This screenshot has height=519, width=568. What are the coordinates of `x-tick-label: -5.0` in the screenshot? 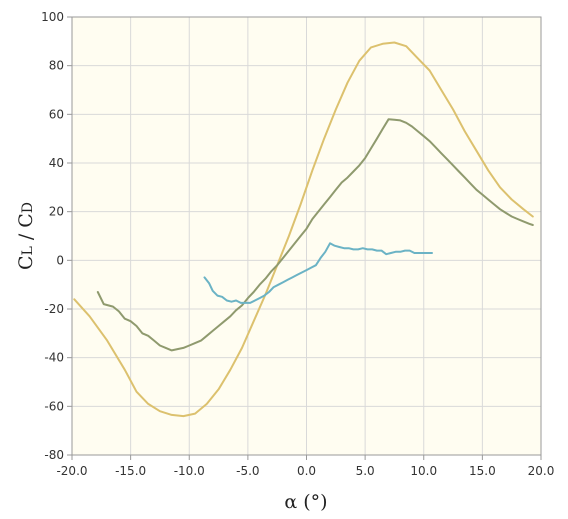 It's located at (247, 471).